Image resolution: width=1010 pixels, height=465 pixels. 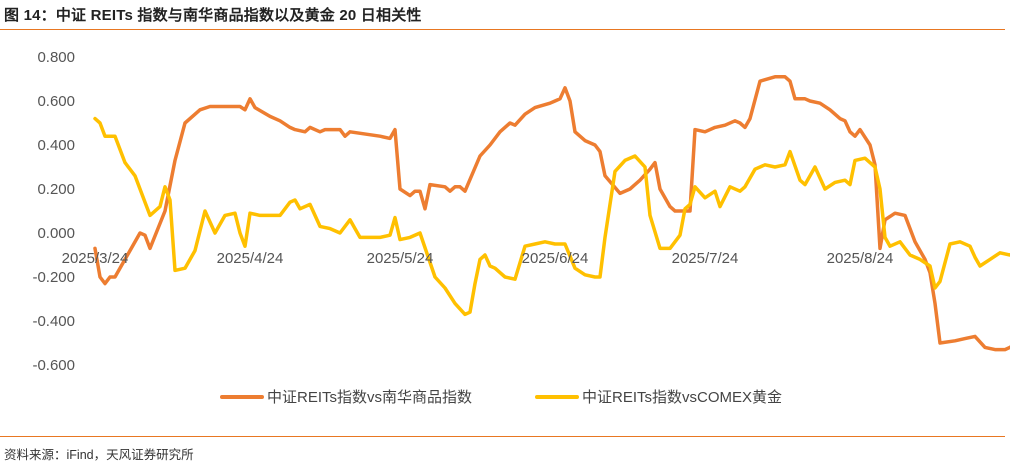 I want to click on y-tick-label: 0.200, so click(x=56, y=189).